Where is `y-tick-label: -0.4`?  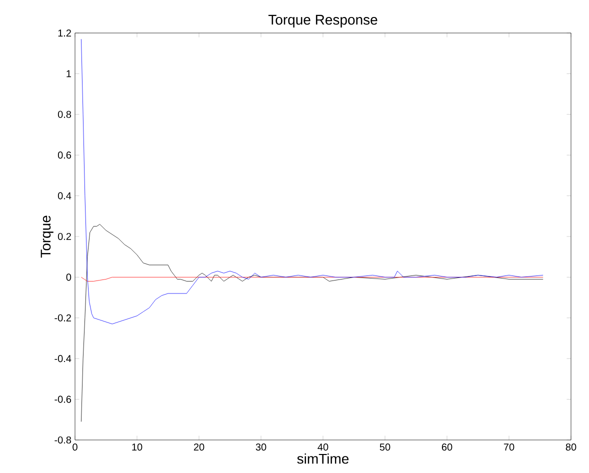
y-tick-label: -0.4 is located at coordinates (63, 358).